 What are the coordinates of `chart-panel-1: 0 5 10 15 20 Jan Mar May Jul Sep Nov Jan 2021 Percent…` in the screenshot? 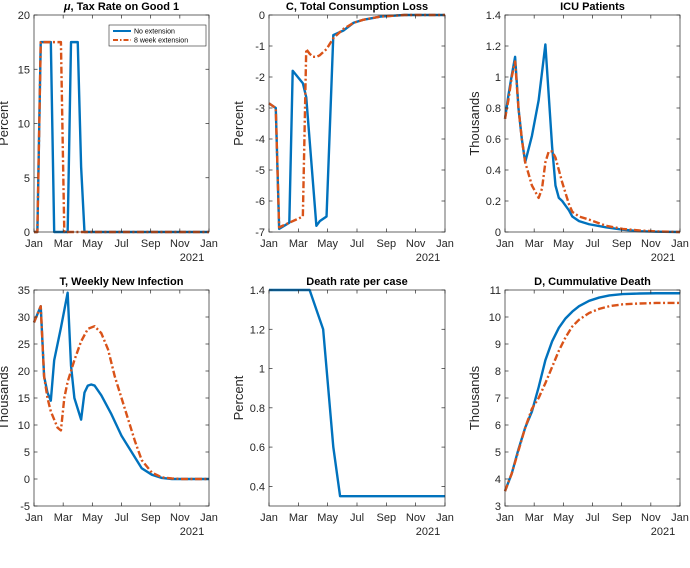 It's located at (109, 132).